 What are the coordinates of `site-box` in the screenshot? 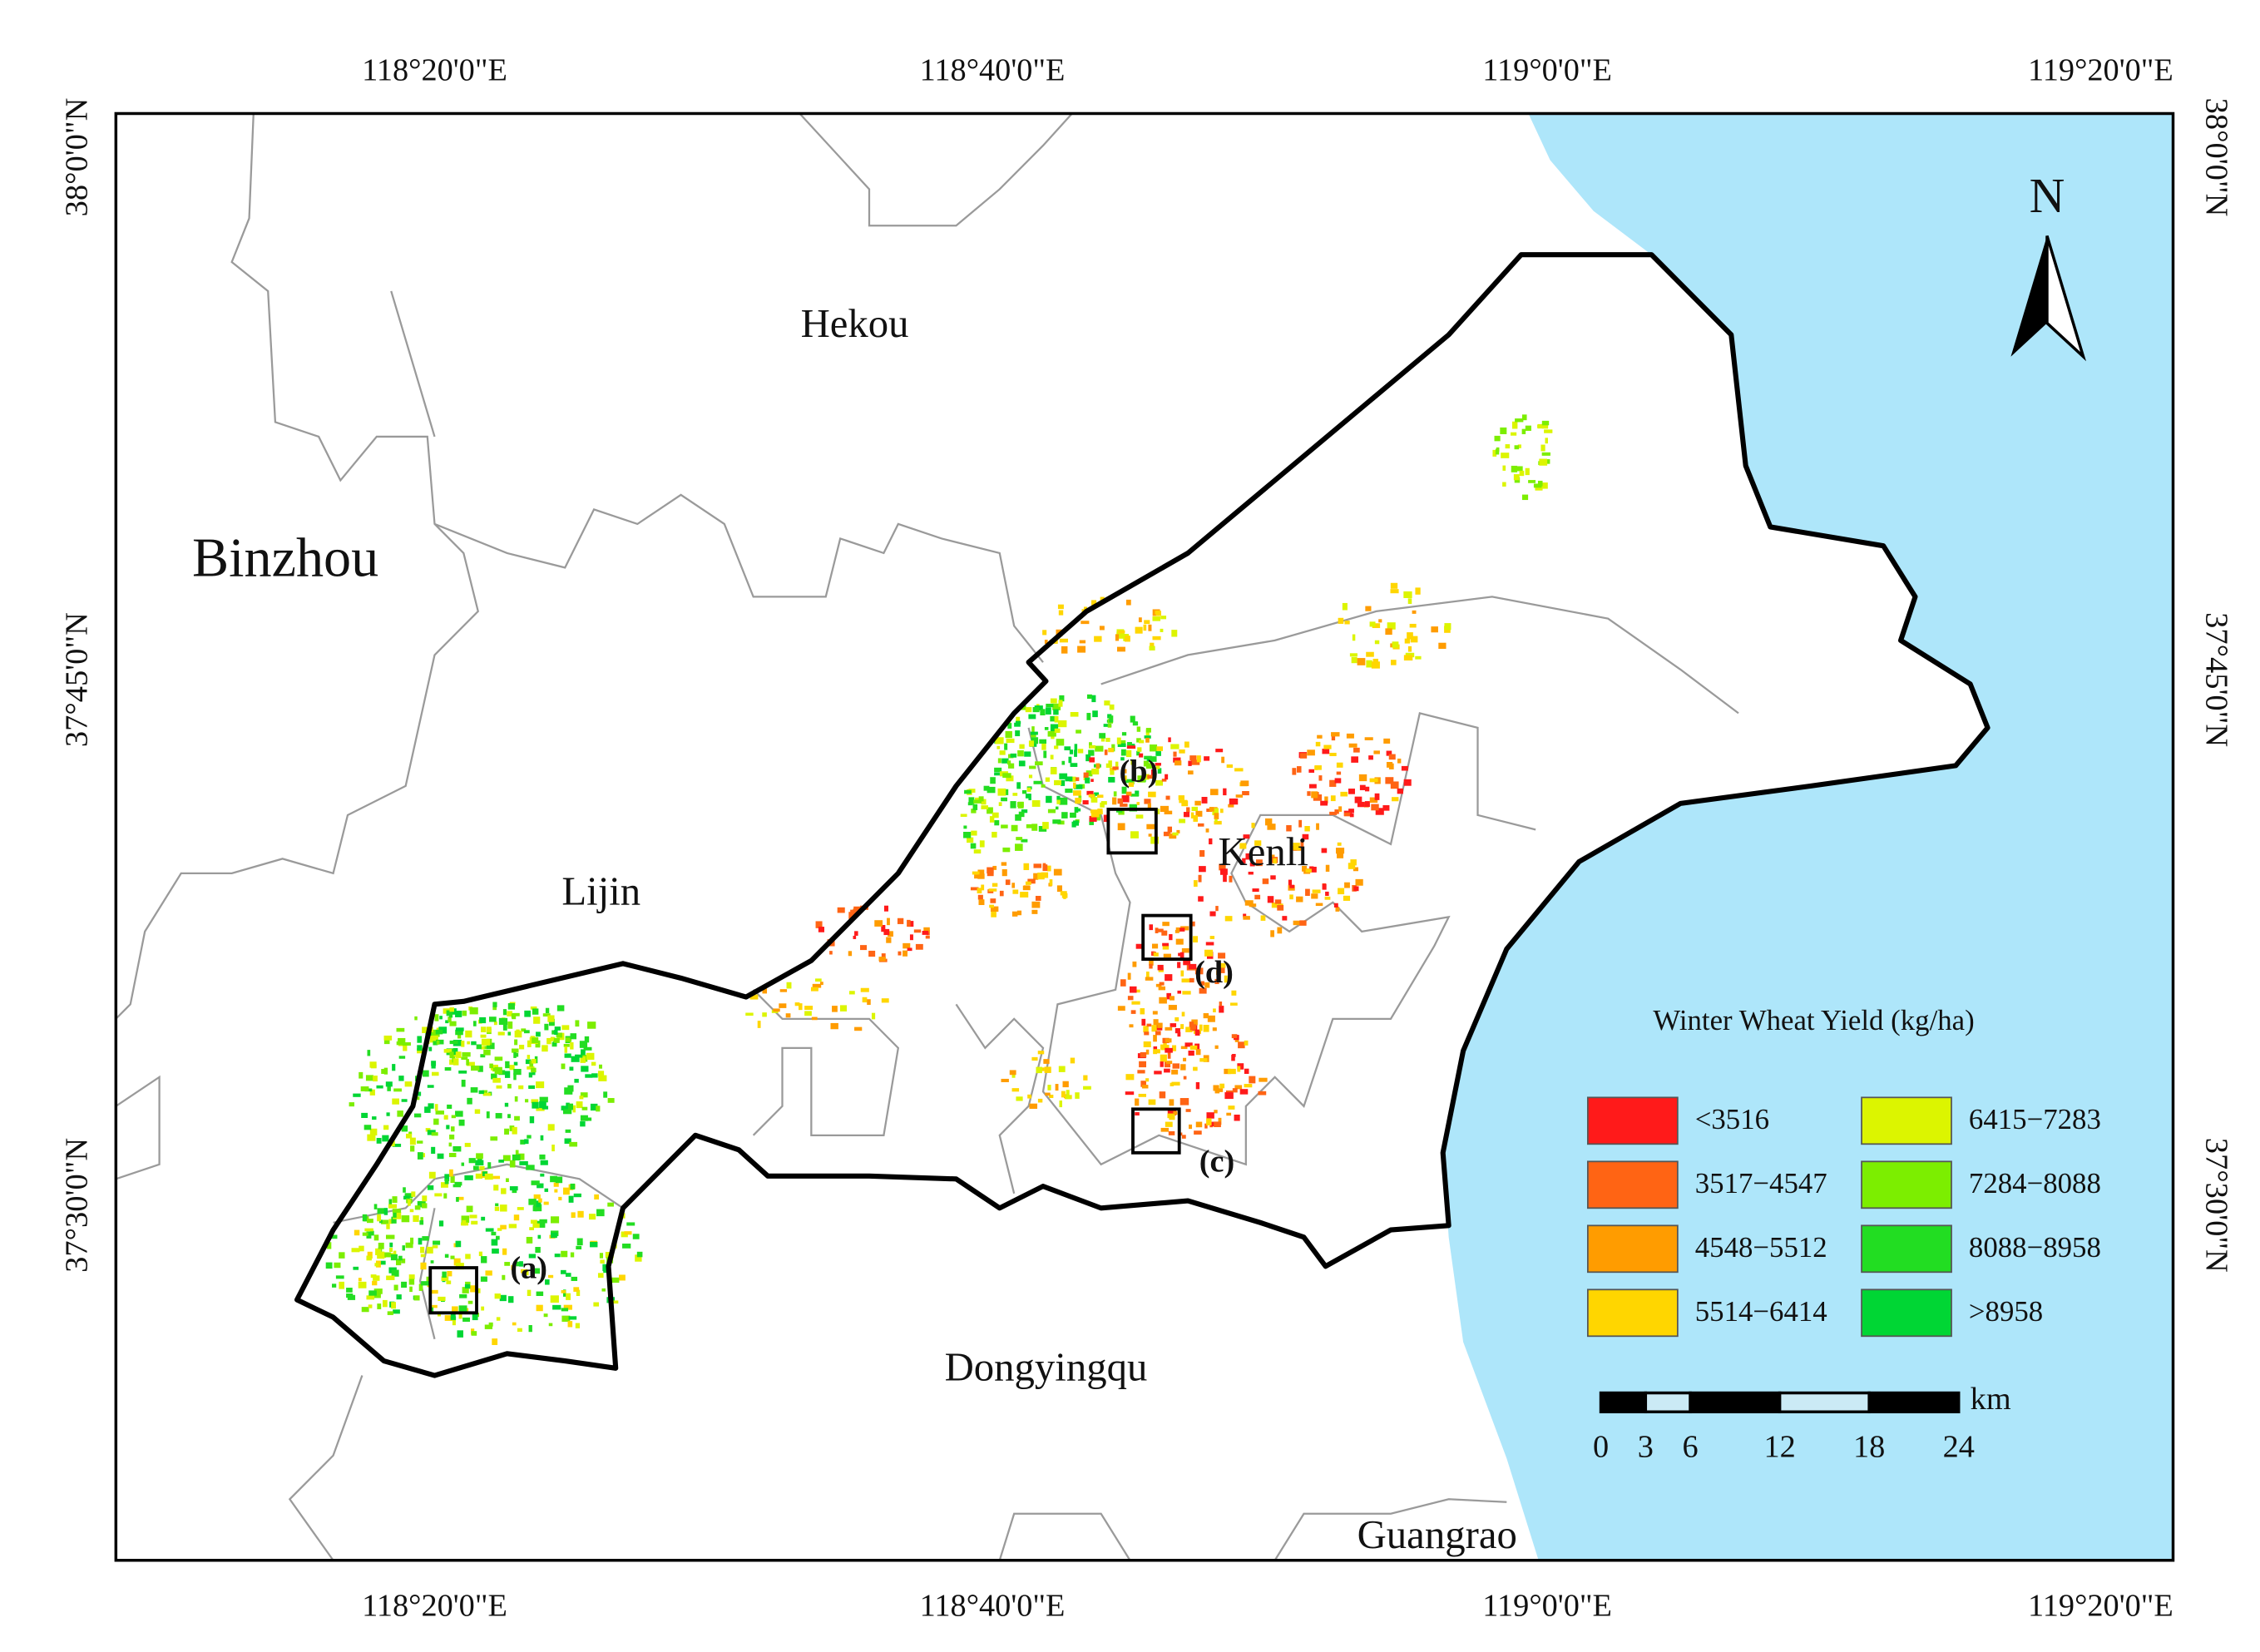 It's located at (1156, 1131).